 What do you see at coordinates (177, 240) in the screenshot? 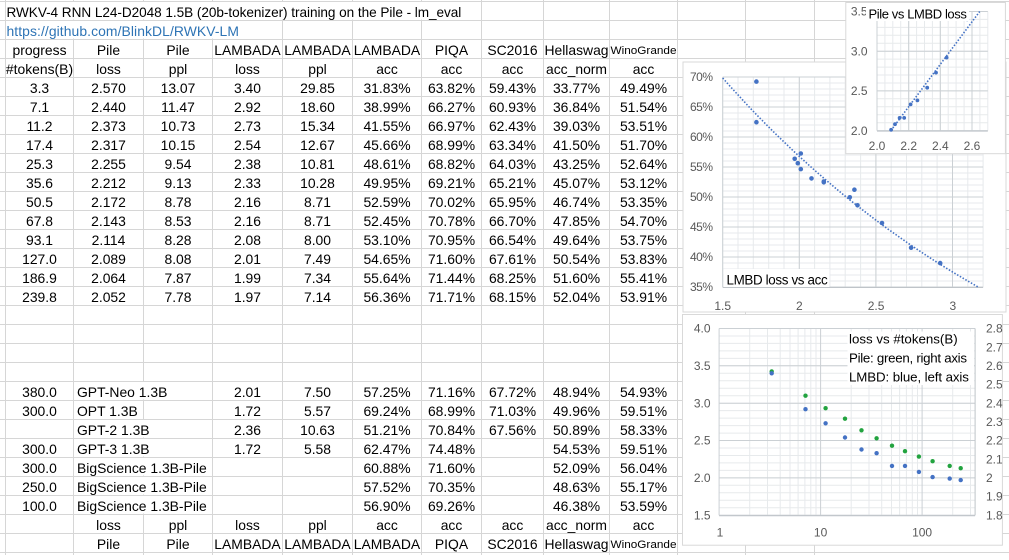
I see `svg-text: 8.28` at bounding box center [177, 240].